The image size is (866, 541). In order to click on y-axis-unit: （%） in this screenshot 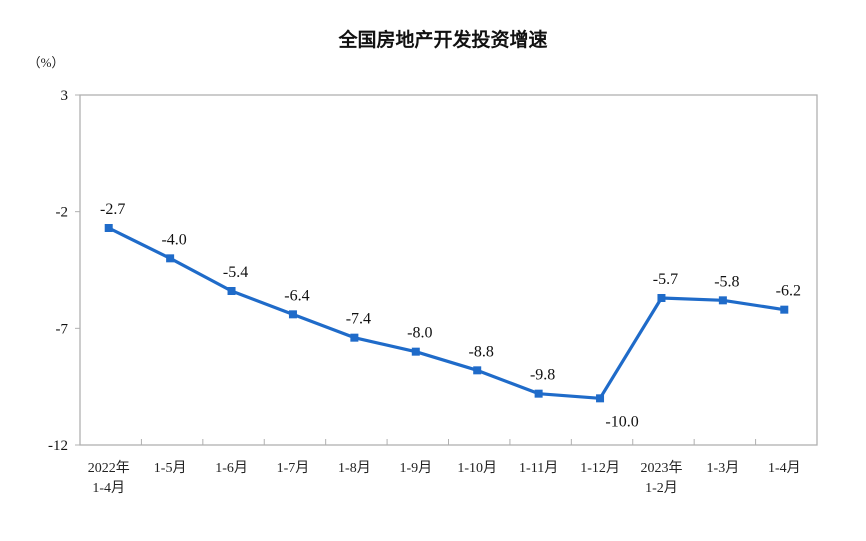, I will do `click(46, 62)`.